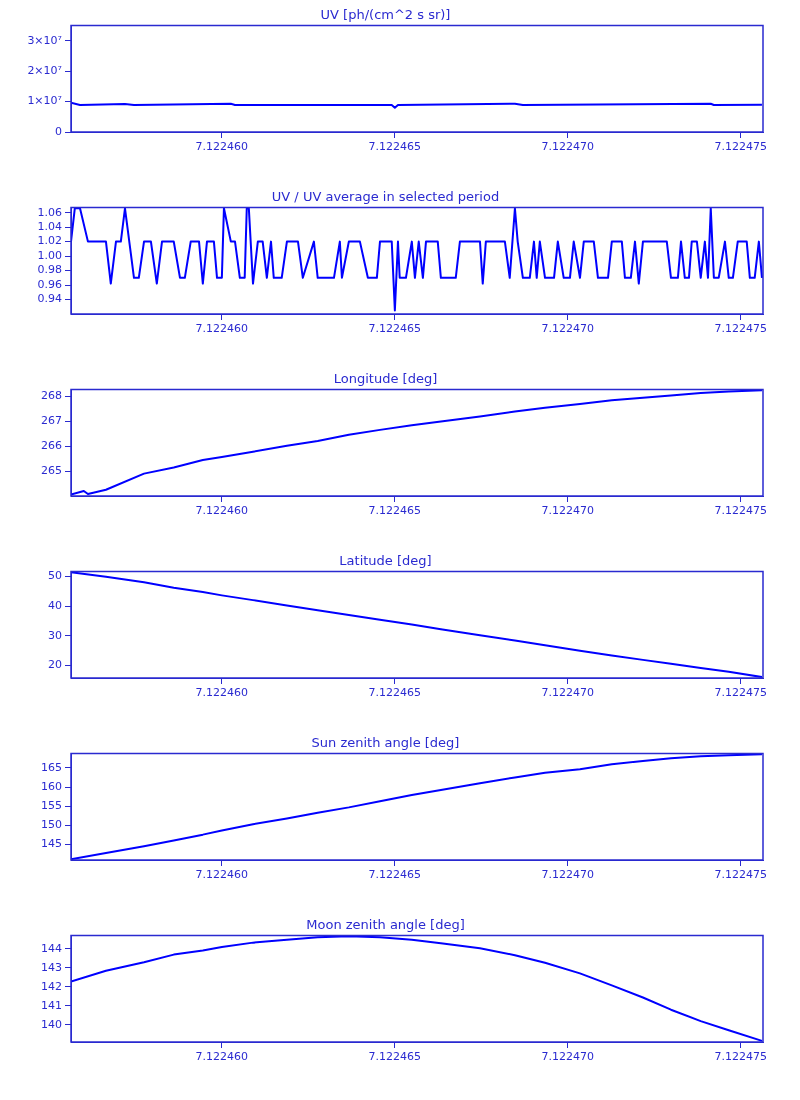  What do you see at coordinates (51, 786) in the screenshot?
I see `y-tick-label: 160` at bounding box center [51, 786].